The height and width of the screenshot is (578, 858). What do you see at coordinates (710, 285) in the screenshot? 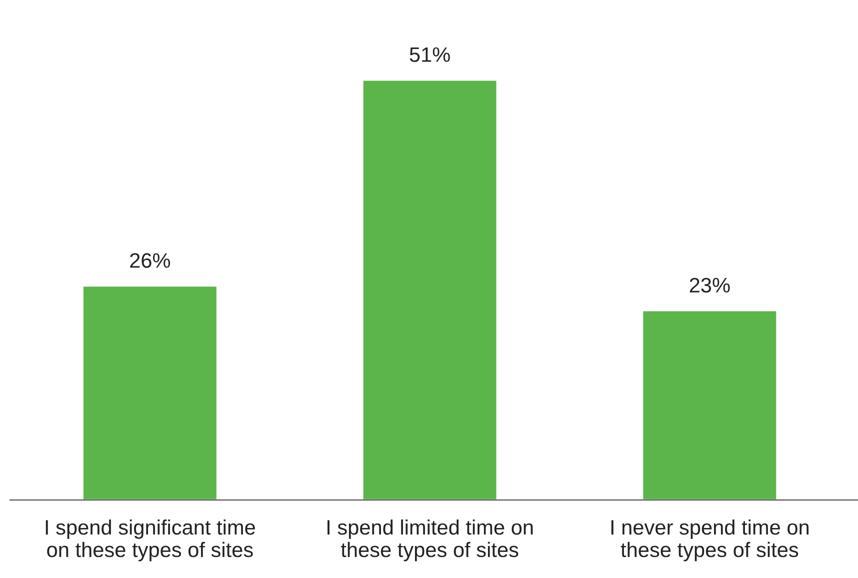
I see `data-label: 23%` at bounding box center [710, 285].